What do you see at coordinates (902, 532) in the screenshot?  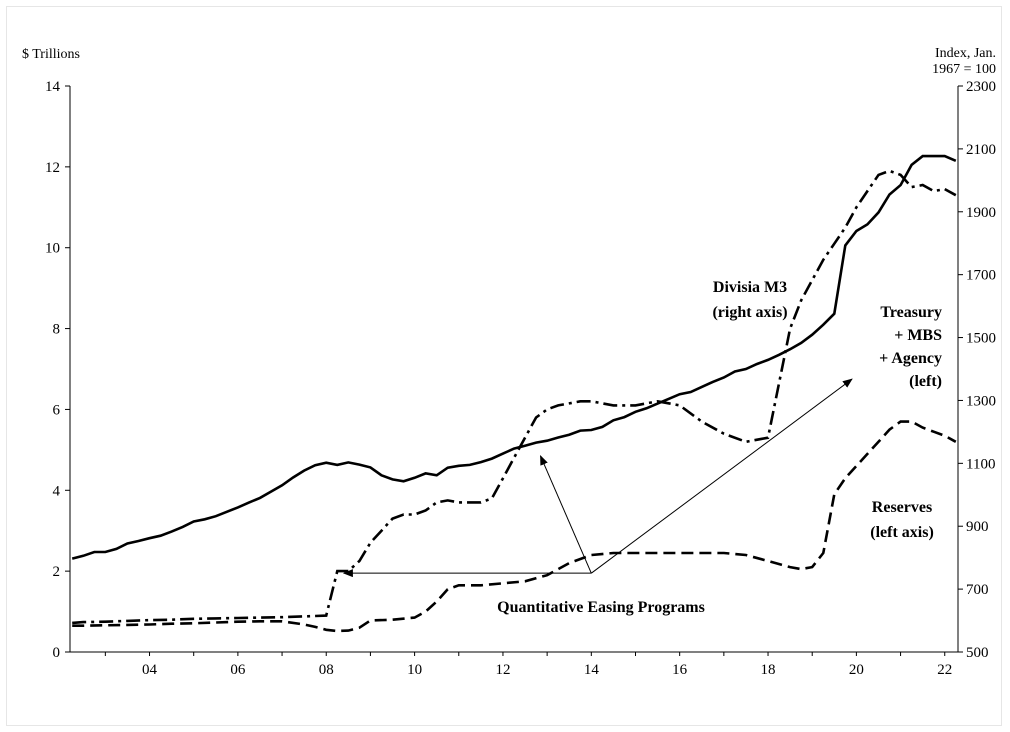 I see `reserves-label-line2: (left axis)` at bounding box center [902, 532].